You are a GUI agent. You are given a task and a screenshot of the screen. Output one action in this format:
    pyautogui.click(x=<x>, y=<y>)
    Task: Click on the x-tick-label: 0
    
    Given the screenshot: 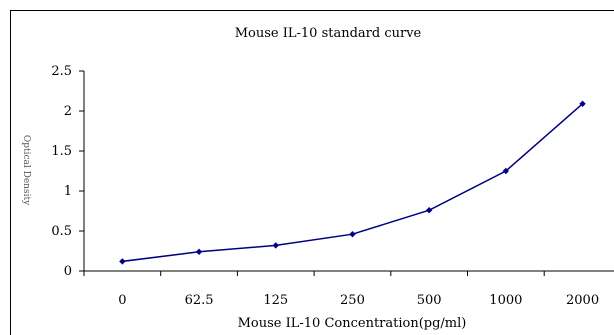 What is the action you would take?
    pyautogui.click(x=122, y=300)
    